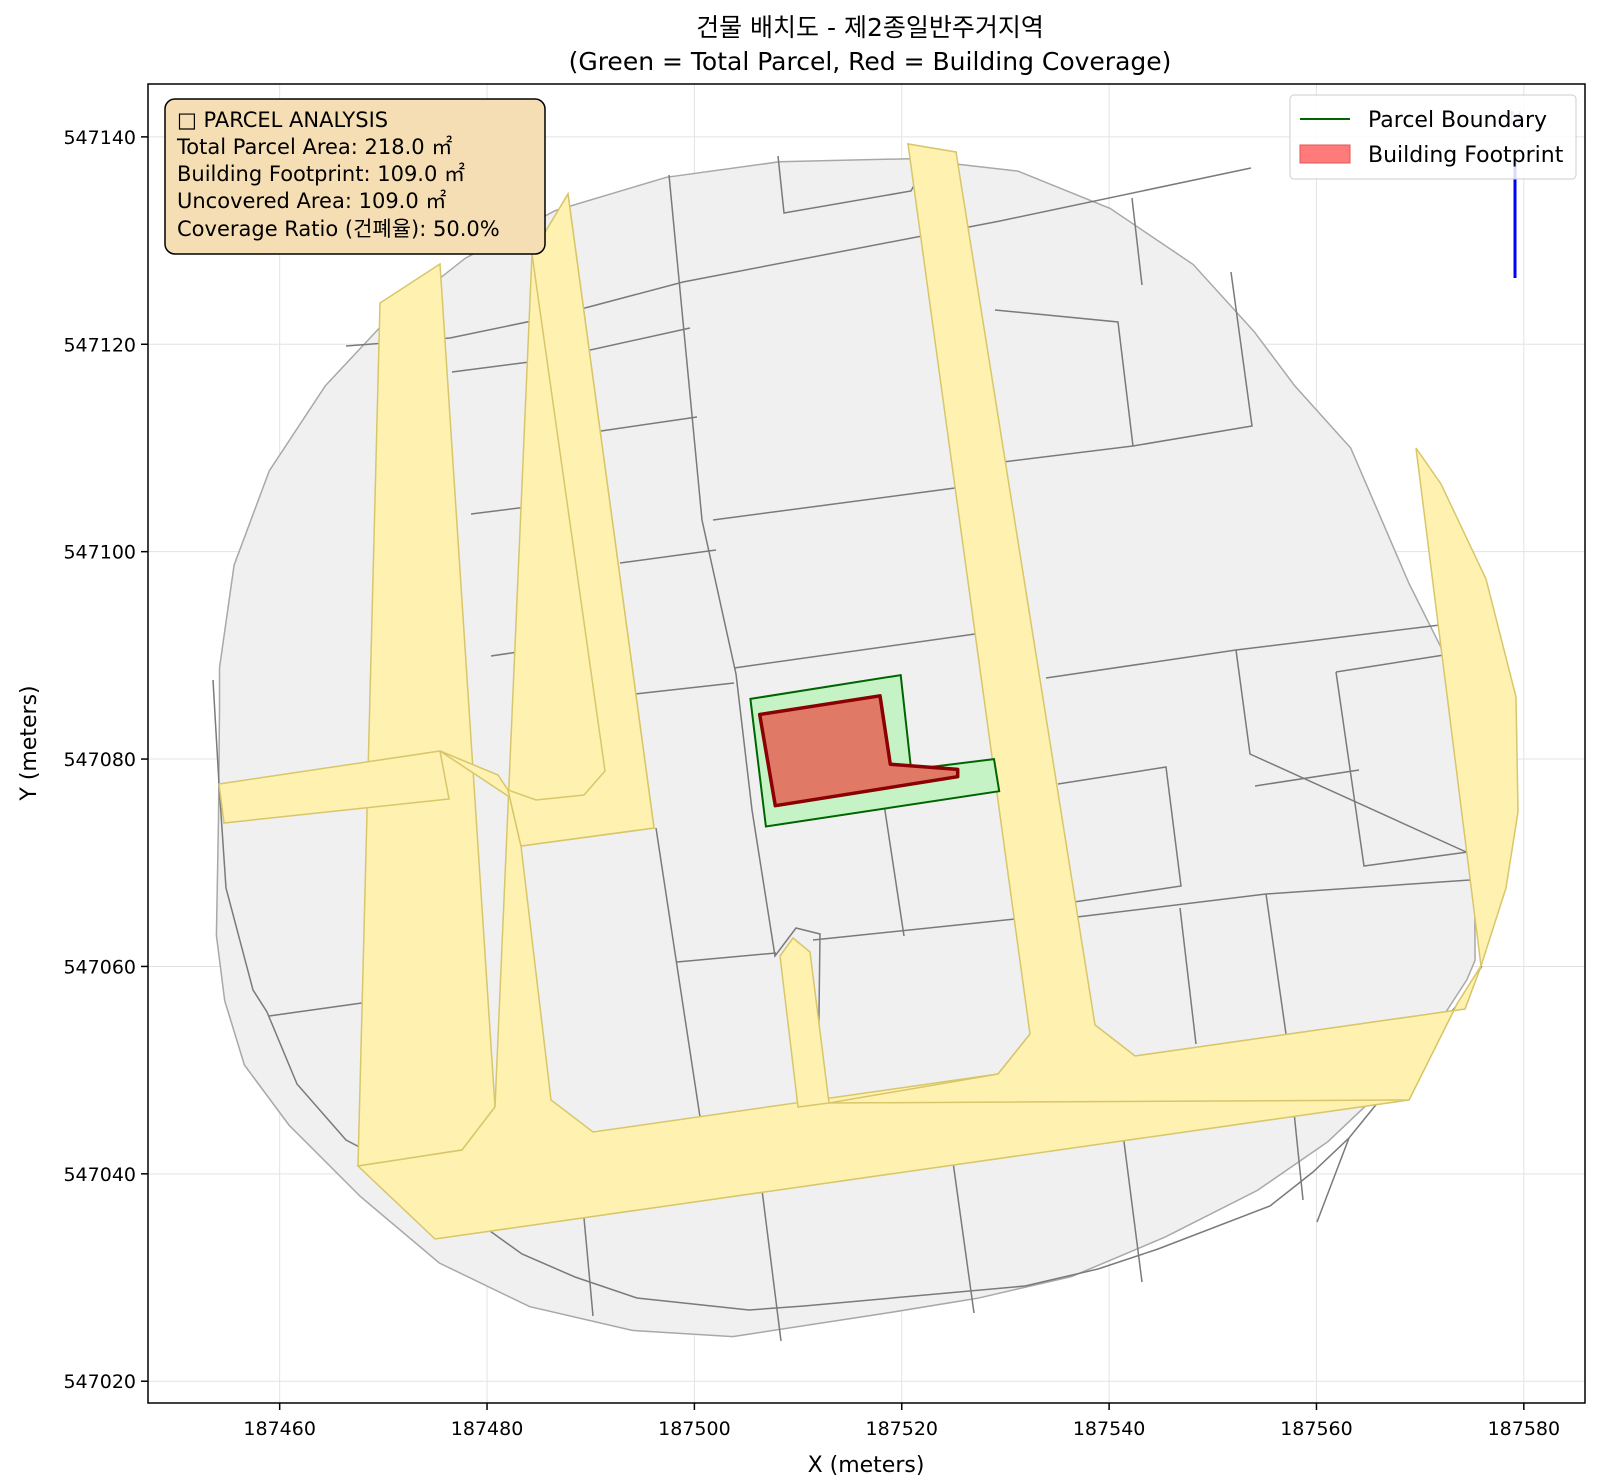  I want to click on legend-parcel-label: Parcel Boundary, so click(1457, 120).